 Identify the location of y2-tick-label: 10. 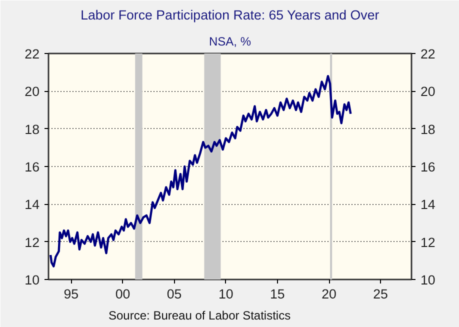
(428, 280).